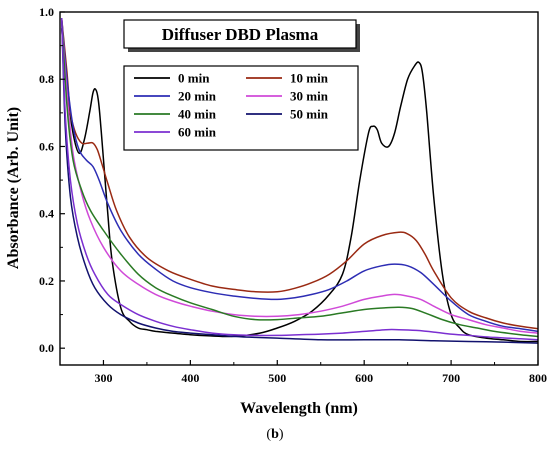  I want to click on legend-item-10-min: 10 min, so click(287, 78).